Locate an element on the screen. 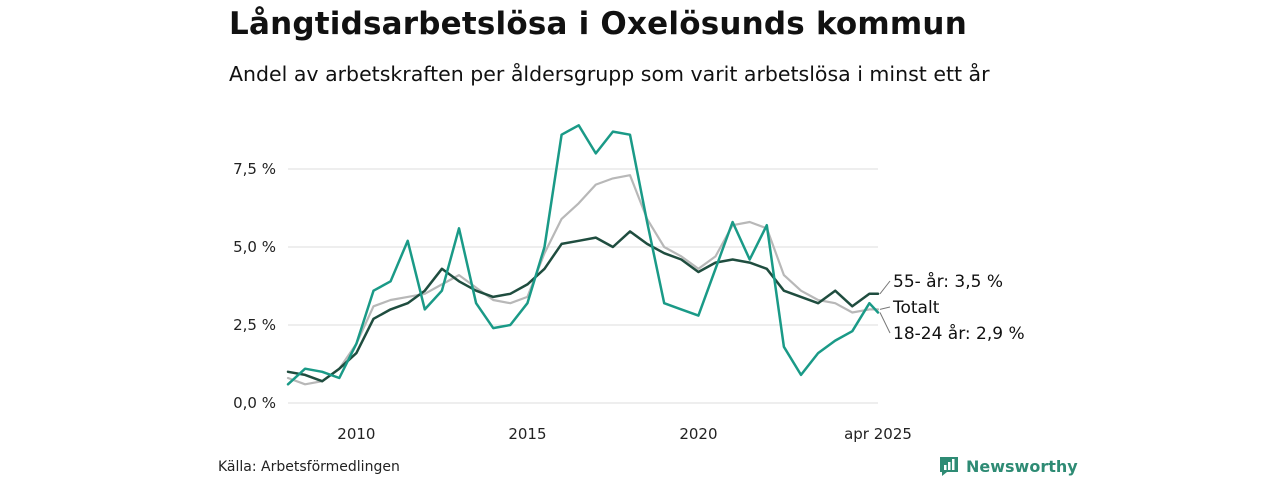 The height and width of the screenshot is (480, 1280). newsworthy-logo: Newsworthy is located at coordinates (1008, 466).